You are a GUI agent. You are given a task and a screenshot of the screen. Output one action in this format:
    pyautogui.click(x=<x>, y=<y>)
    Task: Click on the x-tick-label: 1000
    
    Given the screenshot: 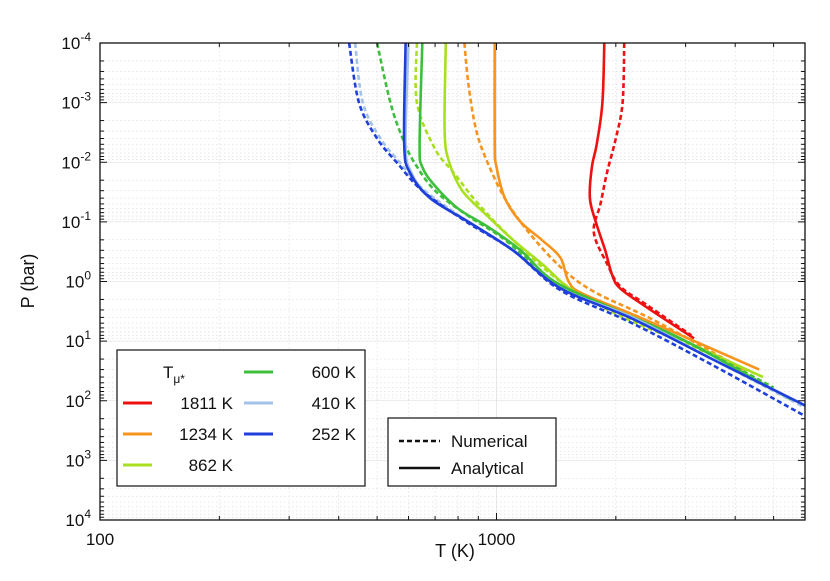 What is the action you would take?
    pyautogui.click(x=497, y=539)
    